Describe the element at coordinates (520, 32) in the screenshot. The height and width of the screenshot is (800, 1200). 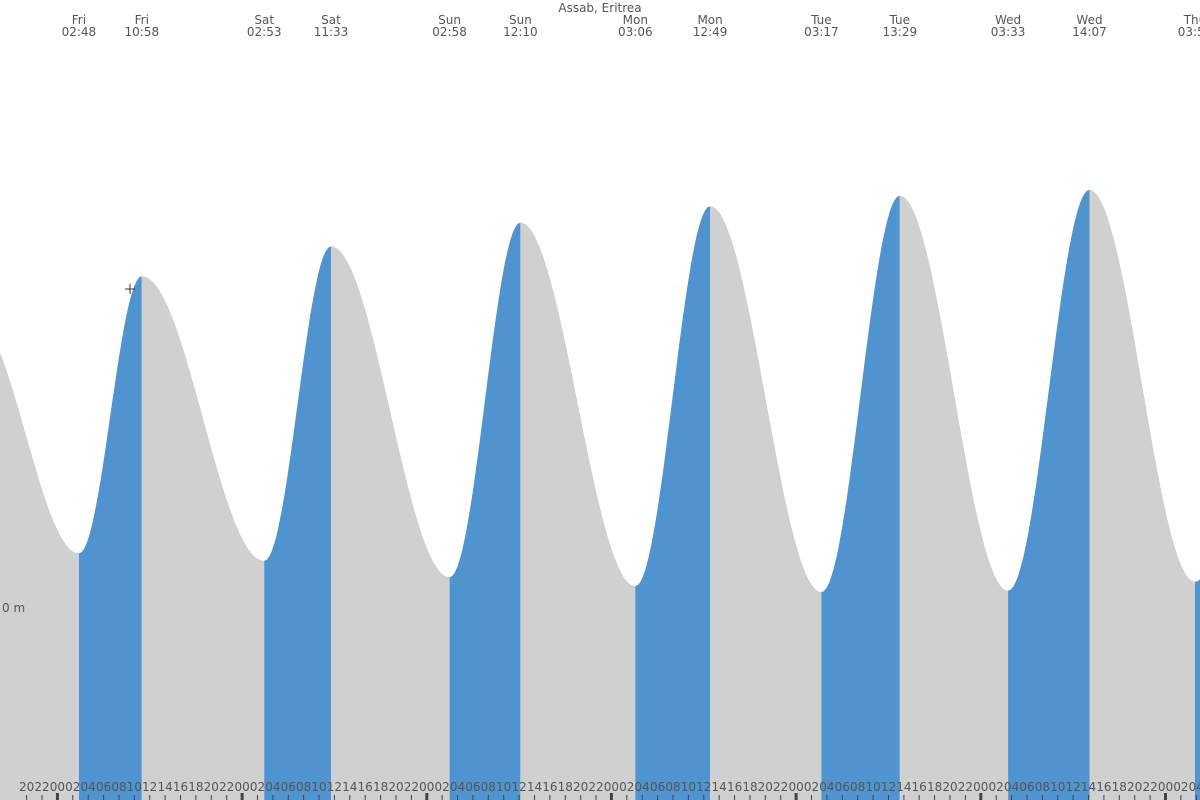
I see `extreme-time-label: 12:10` at that location.